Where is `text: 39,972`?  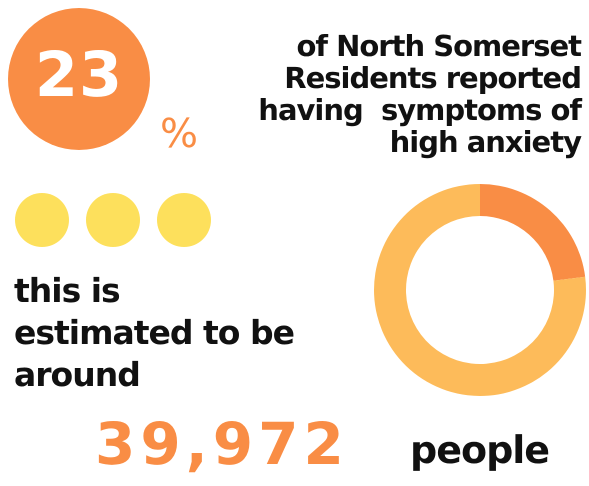
text: 39,972 is located at coordinates (222, 444).